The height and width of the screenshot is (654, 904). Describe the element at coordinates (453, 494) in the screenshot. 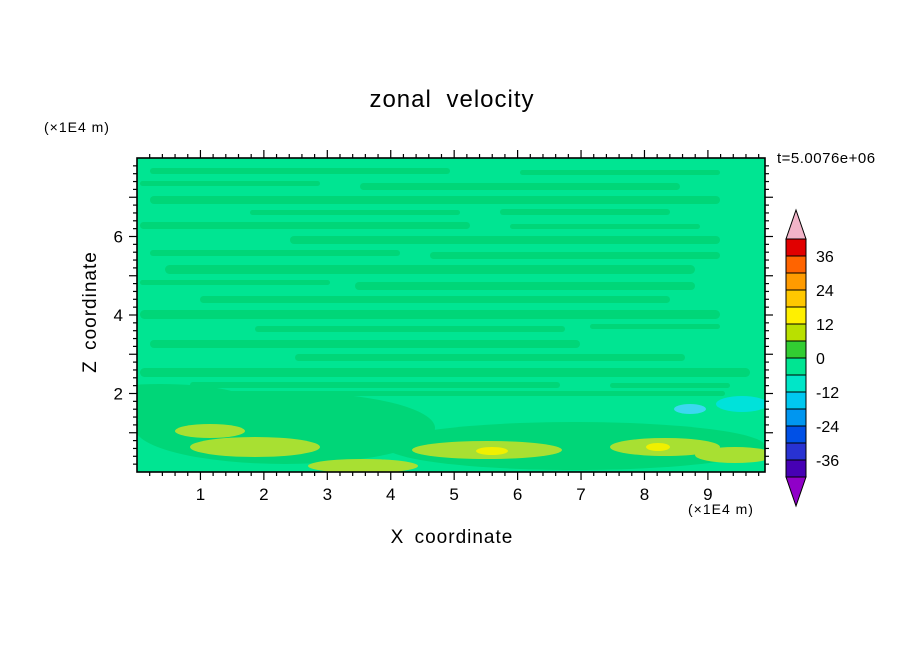

I see `x-tick-label: 5` at that location.